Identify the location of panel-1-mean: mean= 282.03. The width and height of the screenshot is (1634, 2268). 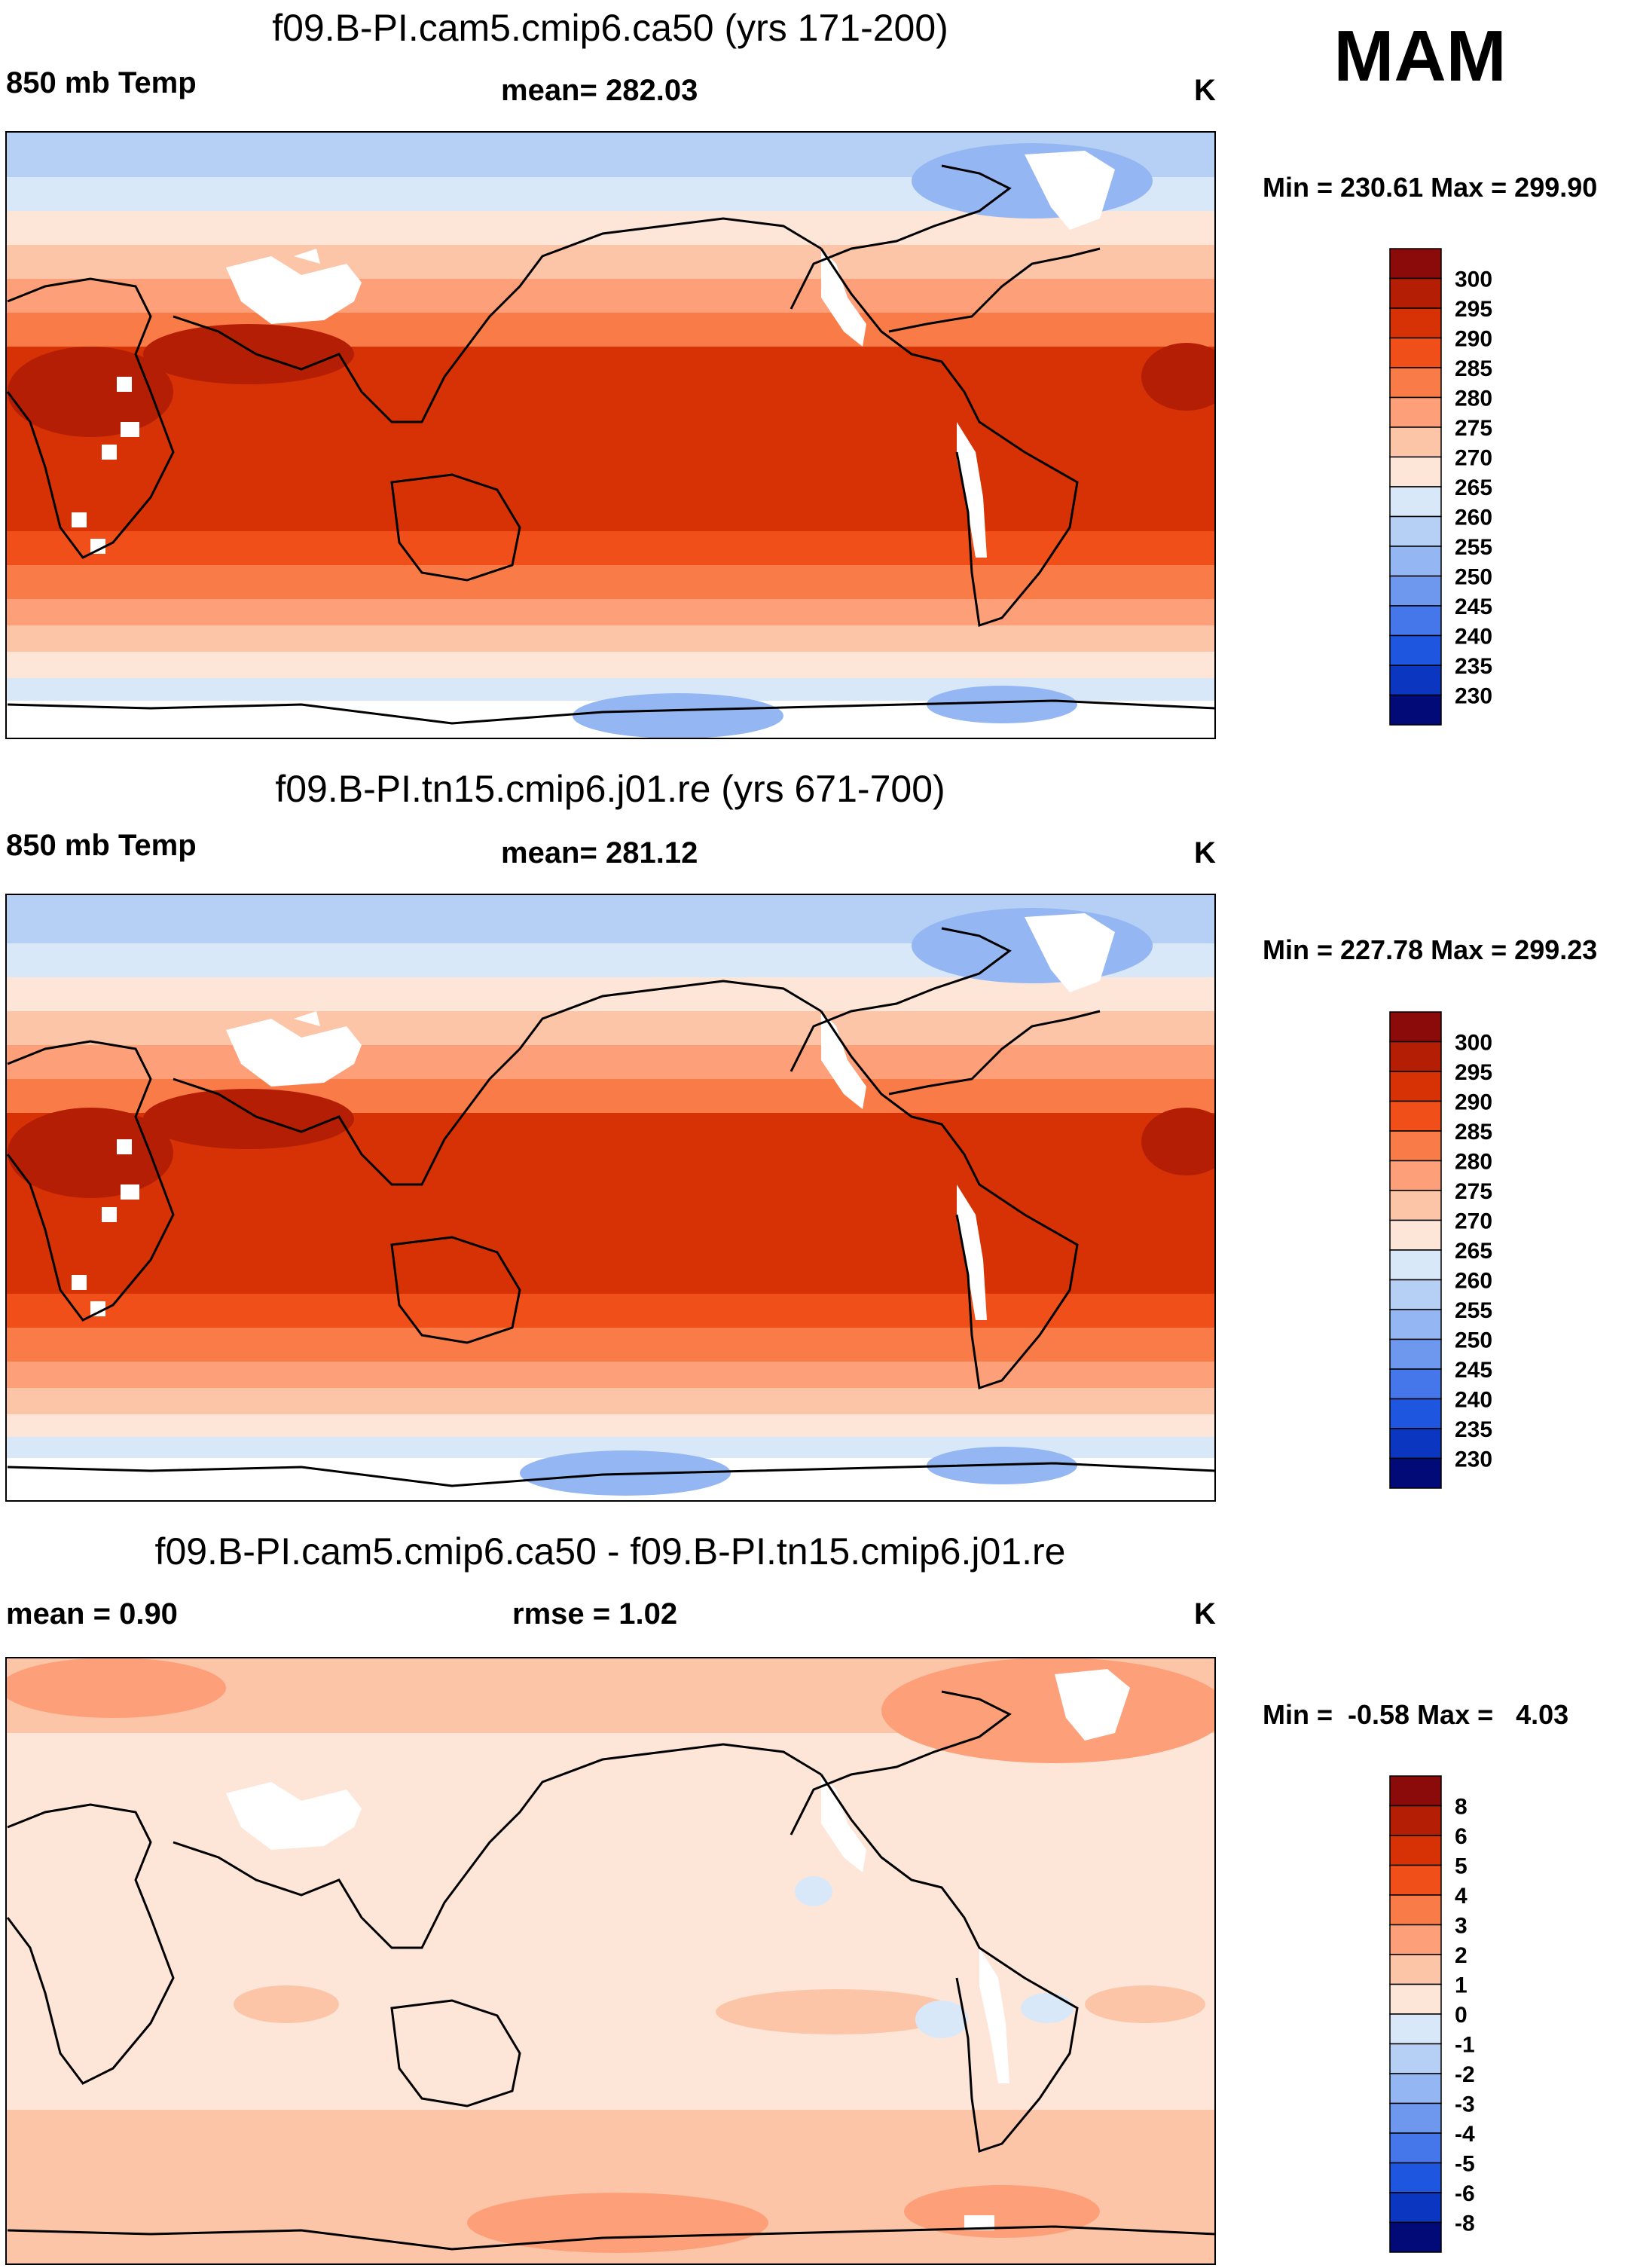
(599, 90).